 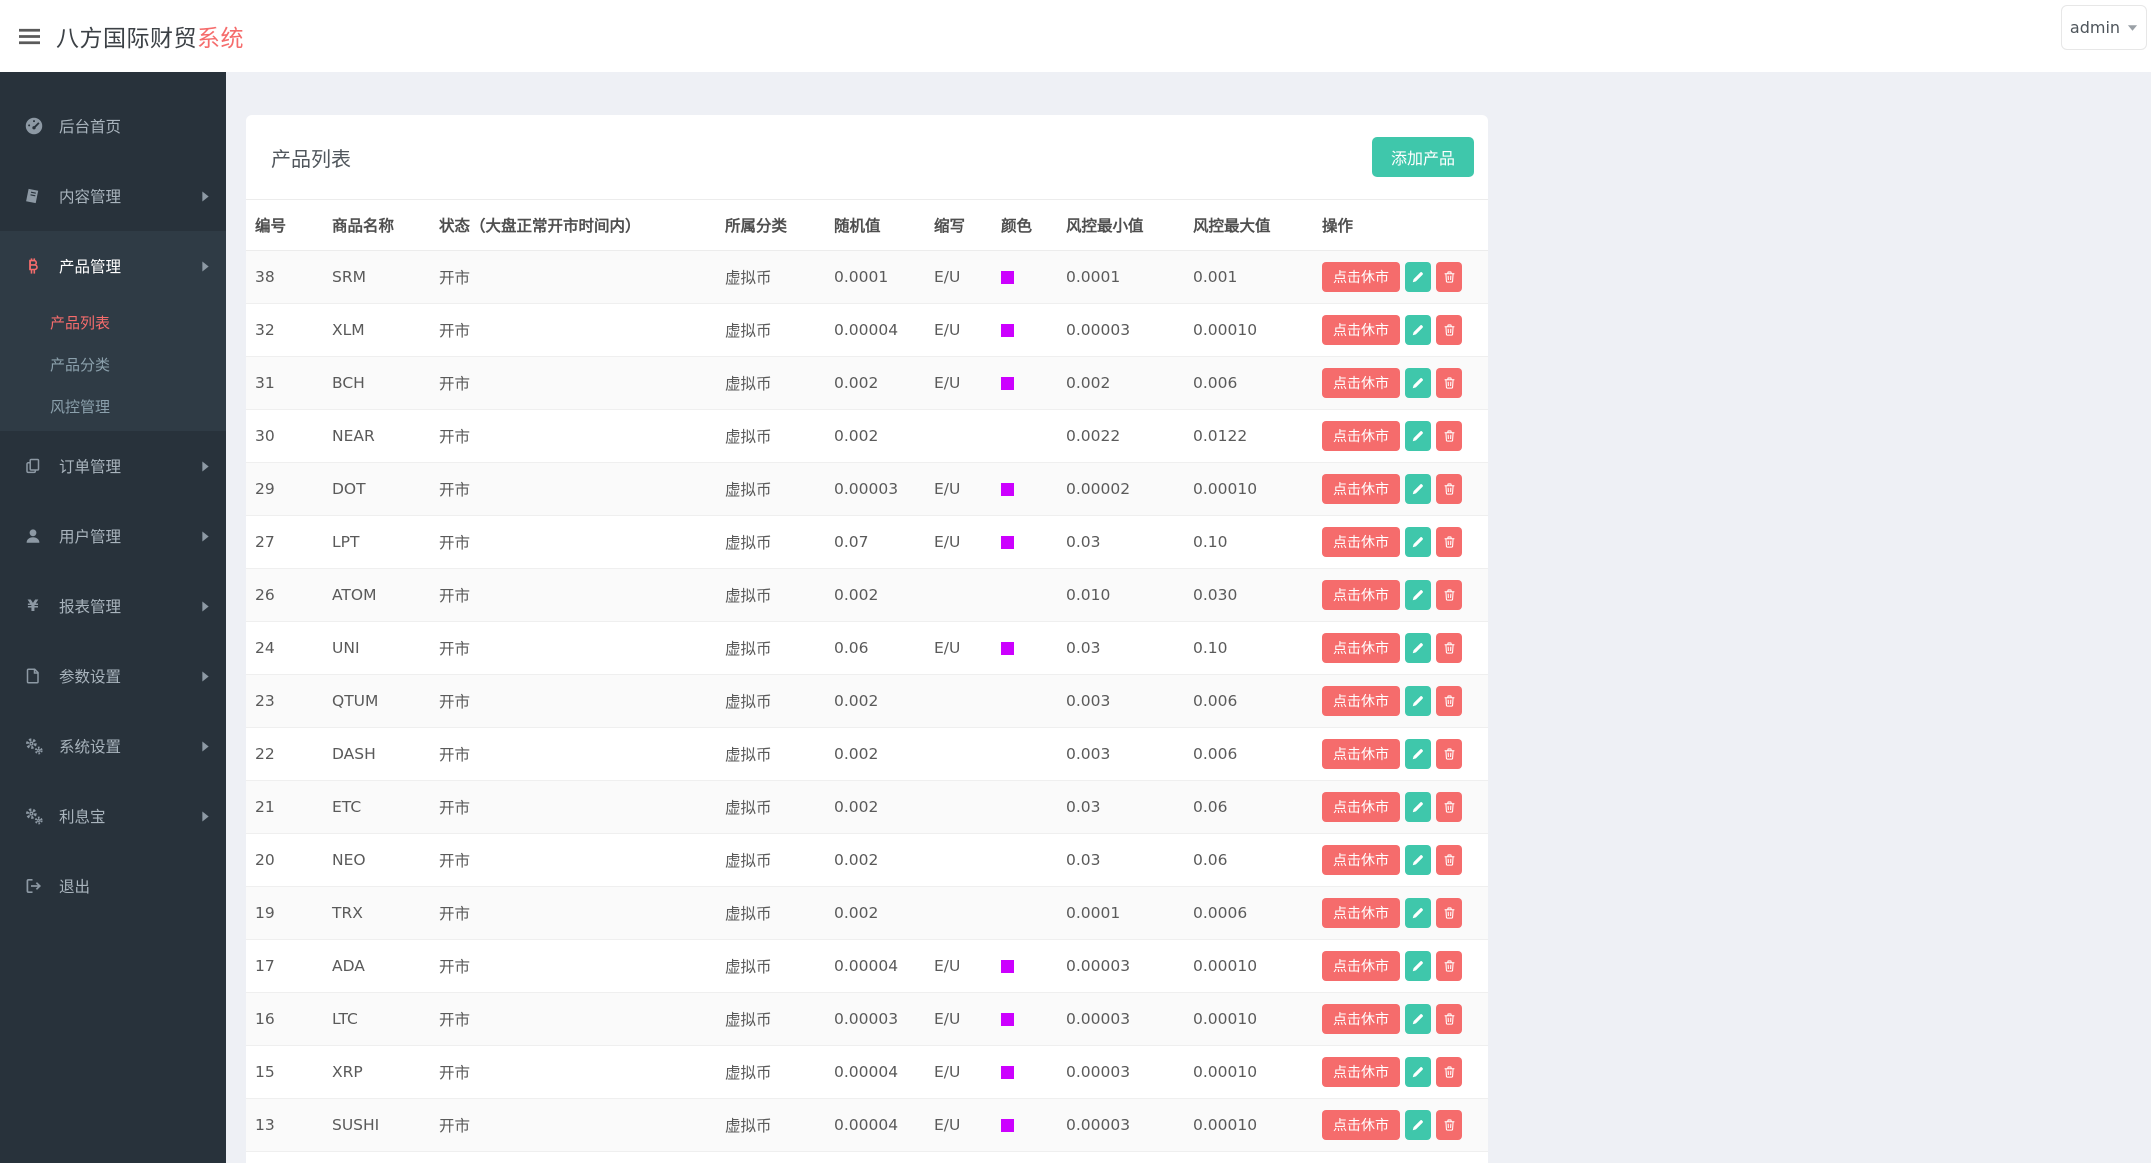 What do you see at coordinates (582, 701) in the screenshot?
I see `status: 开市` at bounding box center [582, 701].